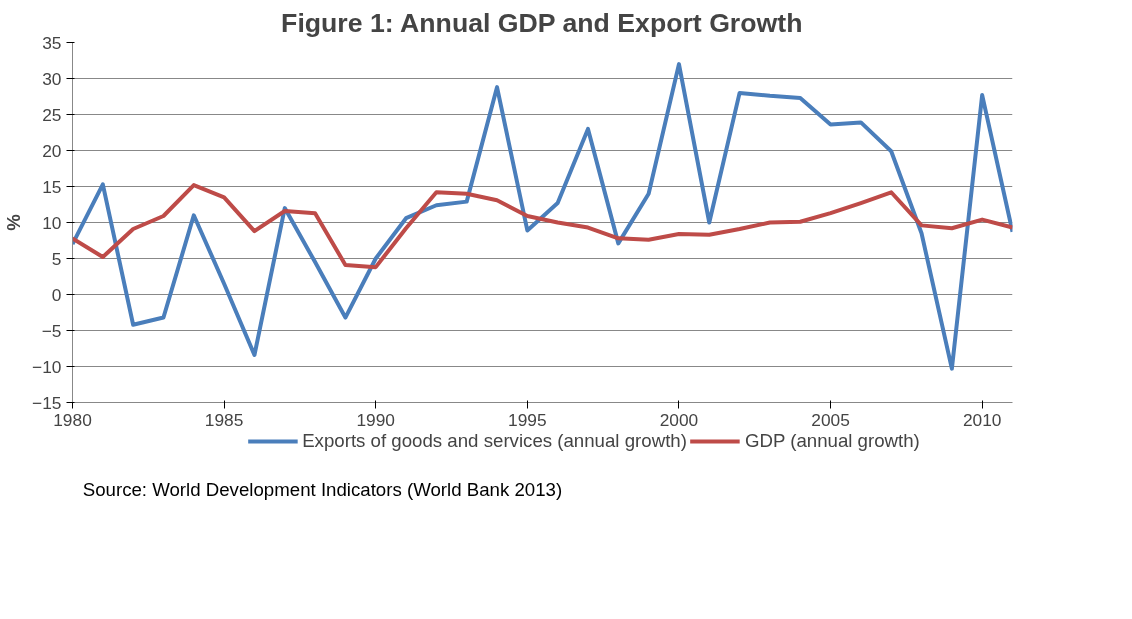 The width and height of the screenshot is (1132, 619). What do you see at coordinates (542, 226) in the screenshot?
I see `line-series` at bounding box center [542, 226].